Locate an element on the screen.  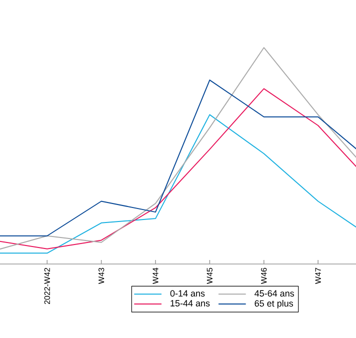
x-tick-label: 2022-W42 is located at coordinates (47, 286).